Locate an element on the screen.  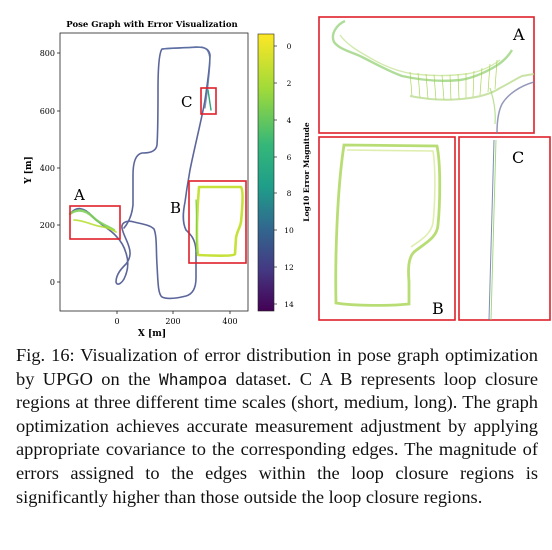
x-tick-label: 0 is located at coordinates (116, 321).